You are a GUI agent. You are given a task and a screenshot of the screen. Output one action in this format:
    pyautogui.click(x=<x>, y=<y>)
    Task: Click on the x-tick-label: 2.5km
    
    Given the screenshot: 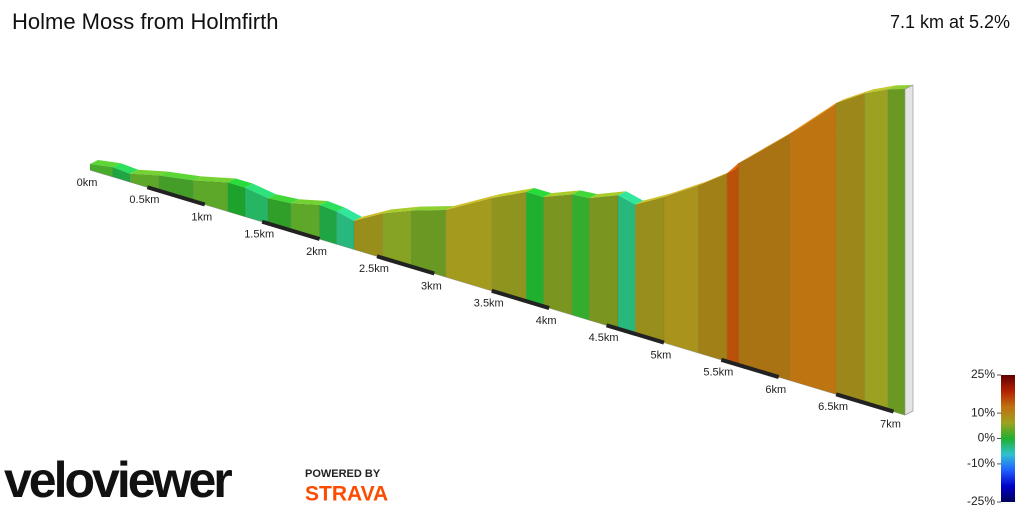 What is the action you would take?
    pyautogui.click(x=374, y=269)
    